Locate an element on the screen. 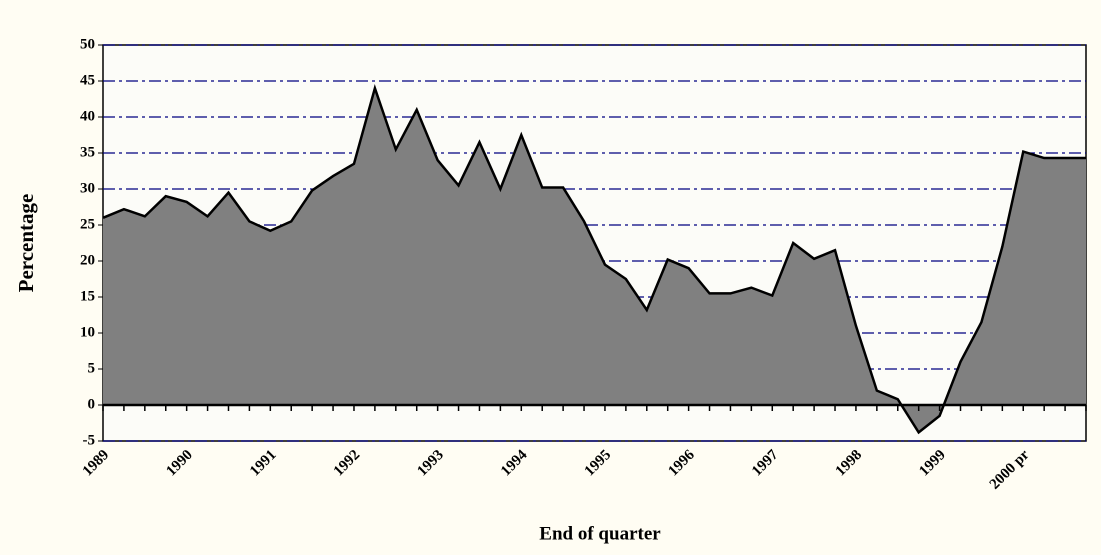  y-tick-label: 25 is located at coordinates (87, 224).